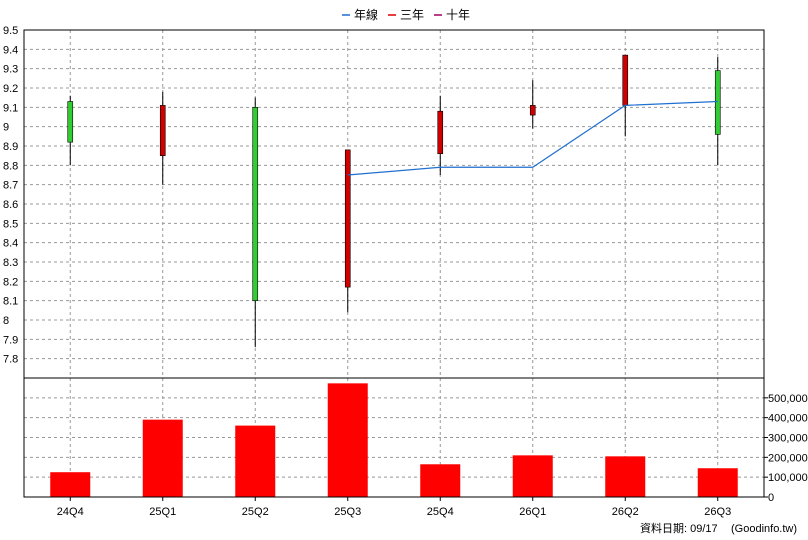 This screenshot has height=540, width=808. I want to click on annual-line-series, so click(532, 138).